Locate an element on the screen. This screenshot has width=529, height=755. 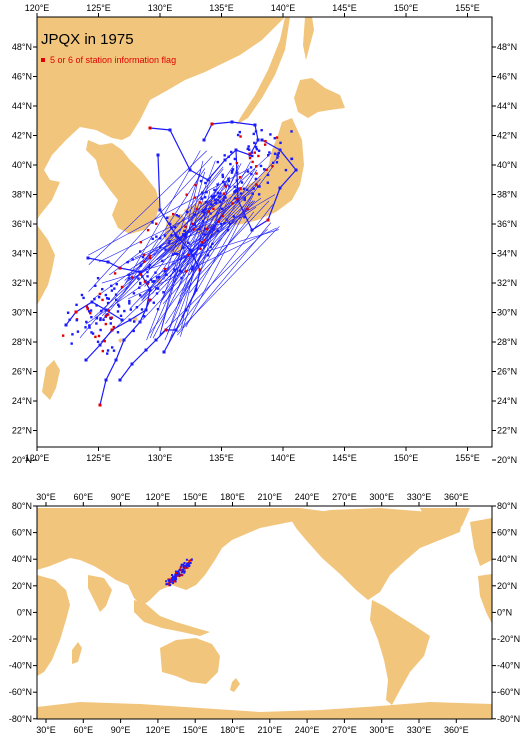
lon-tick-label-bottom: 130°E is located at coordinates (160, 458).